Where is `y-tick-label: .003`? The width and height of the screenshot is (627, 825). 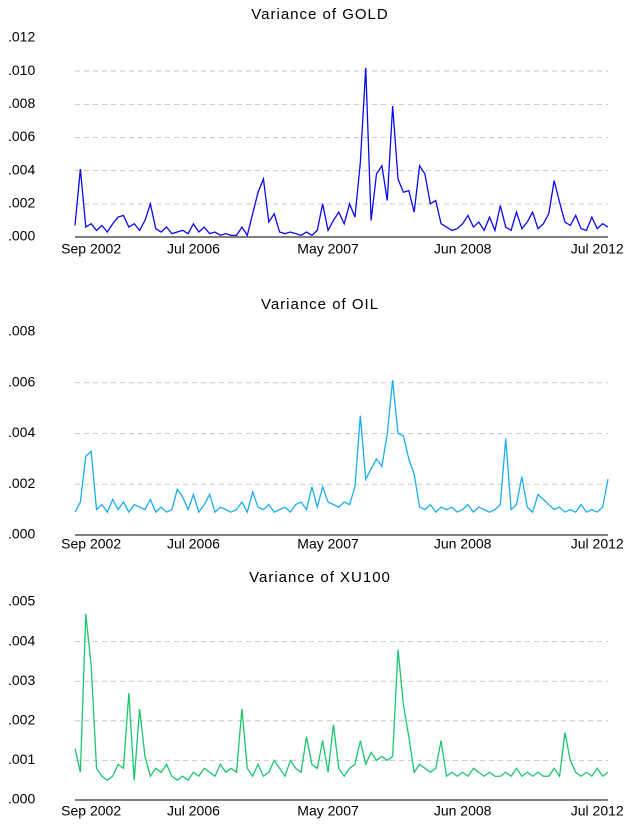
y-tick-label: .003 is located at coordinates (21, 680).